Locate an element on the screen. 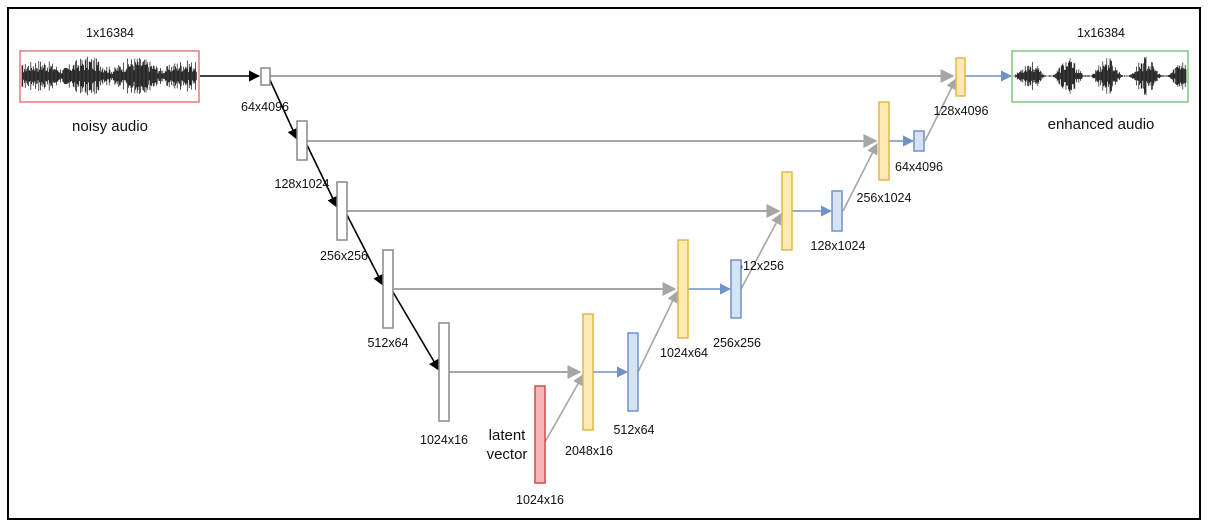 Image resolution: width=1209 pixels, height=529 pixels. latent-shape-label: 1024x16 is located at coordinates (540, 500).